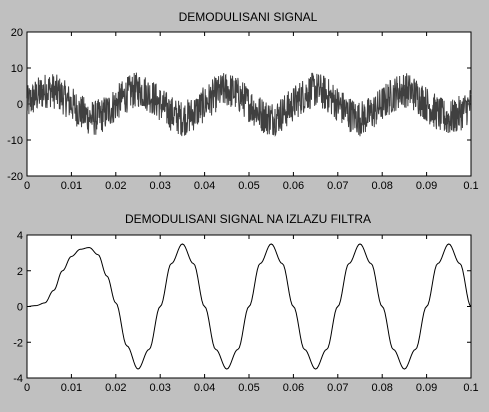  What do you see at coordinates (337, 388) in the screenshot?
I see `plot-bottom-xtick-label: 0.07` at bounding box center [337, 388].